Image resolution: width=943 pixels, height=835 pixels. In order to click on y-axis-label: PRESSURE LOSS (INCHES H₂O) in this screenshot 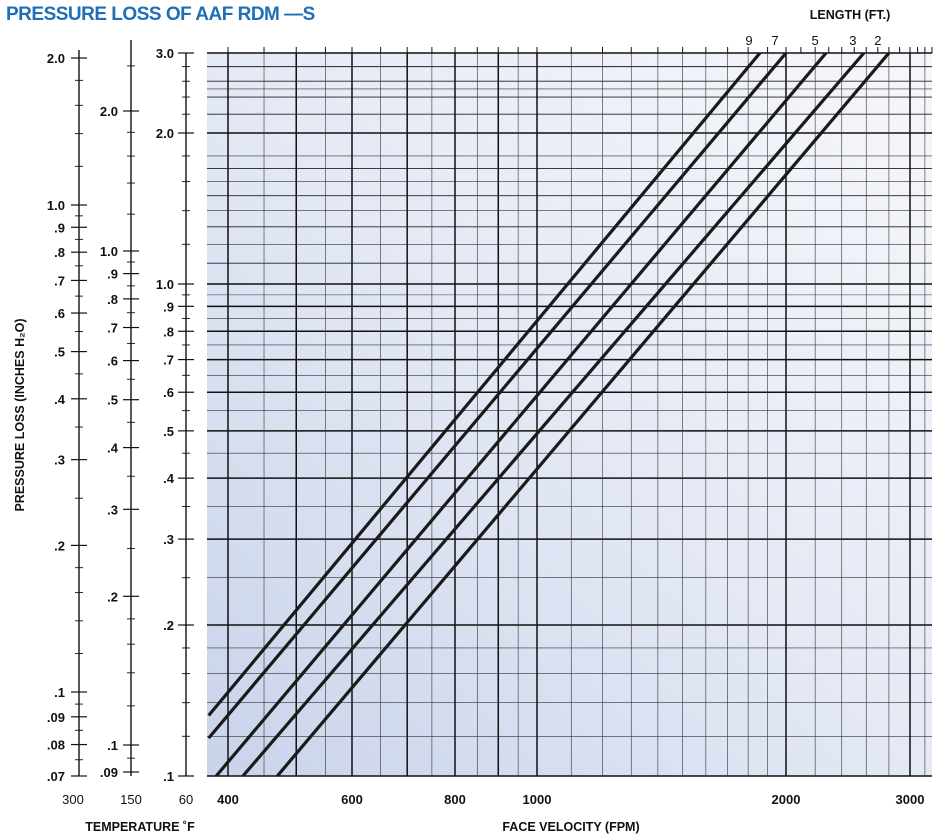, I will do `click(20, 414)`.